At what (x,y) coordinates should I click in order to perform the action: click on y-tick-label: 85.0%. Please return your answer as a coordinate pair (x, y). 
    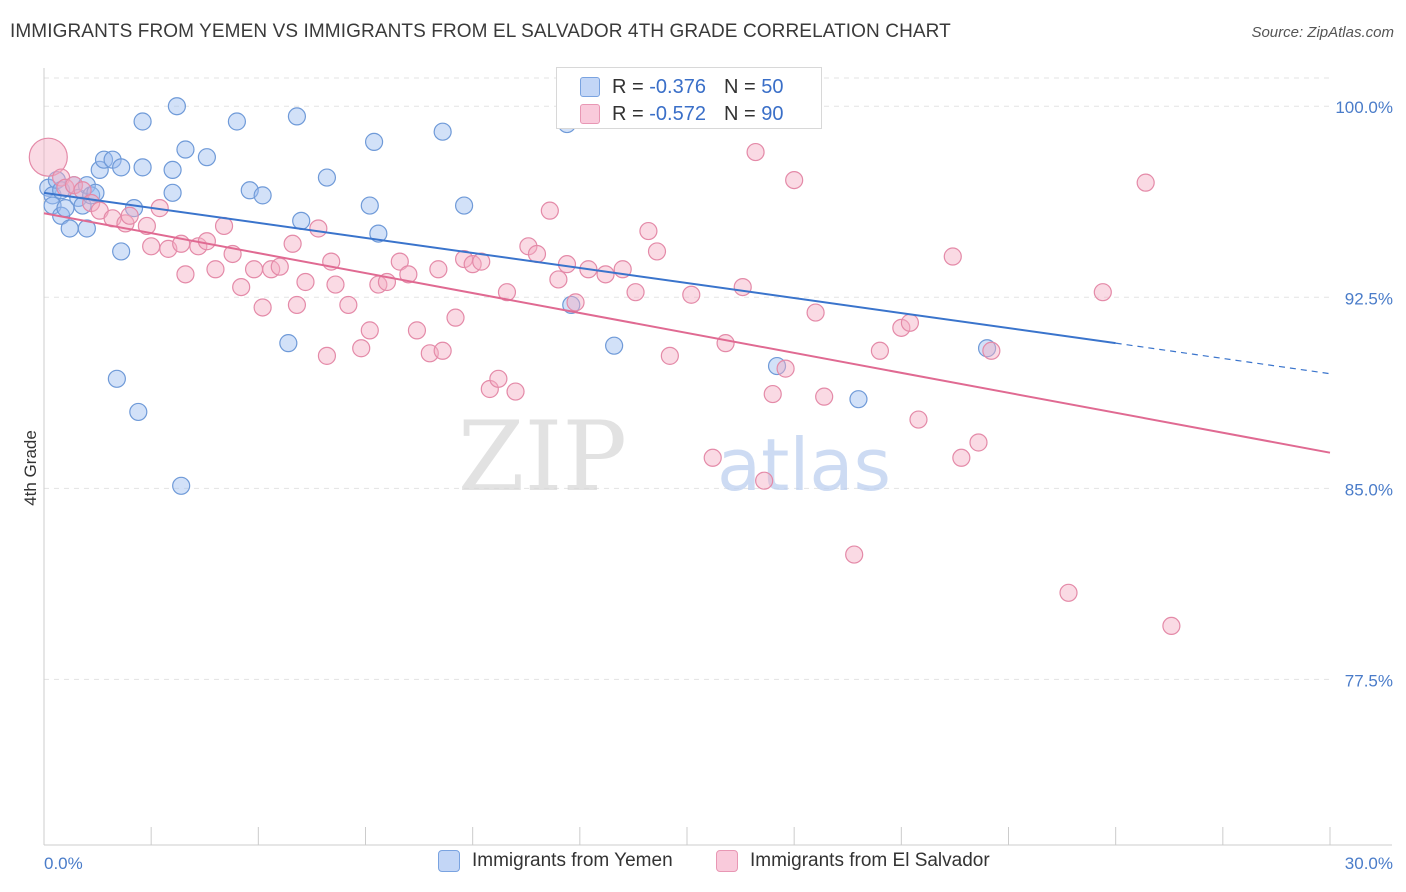
    Looking at the image, I should click on (1369, 489).